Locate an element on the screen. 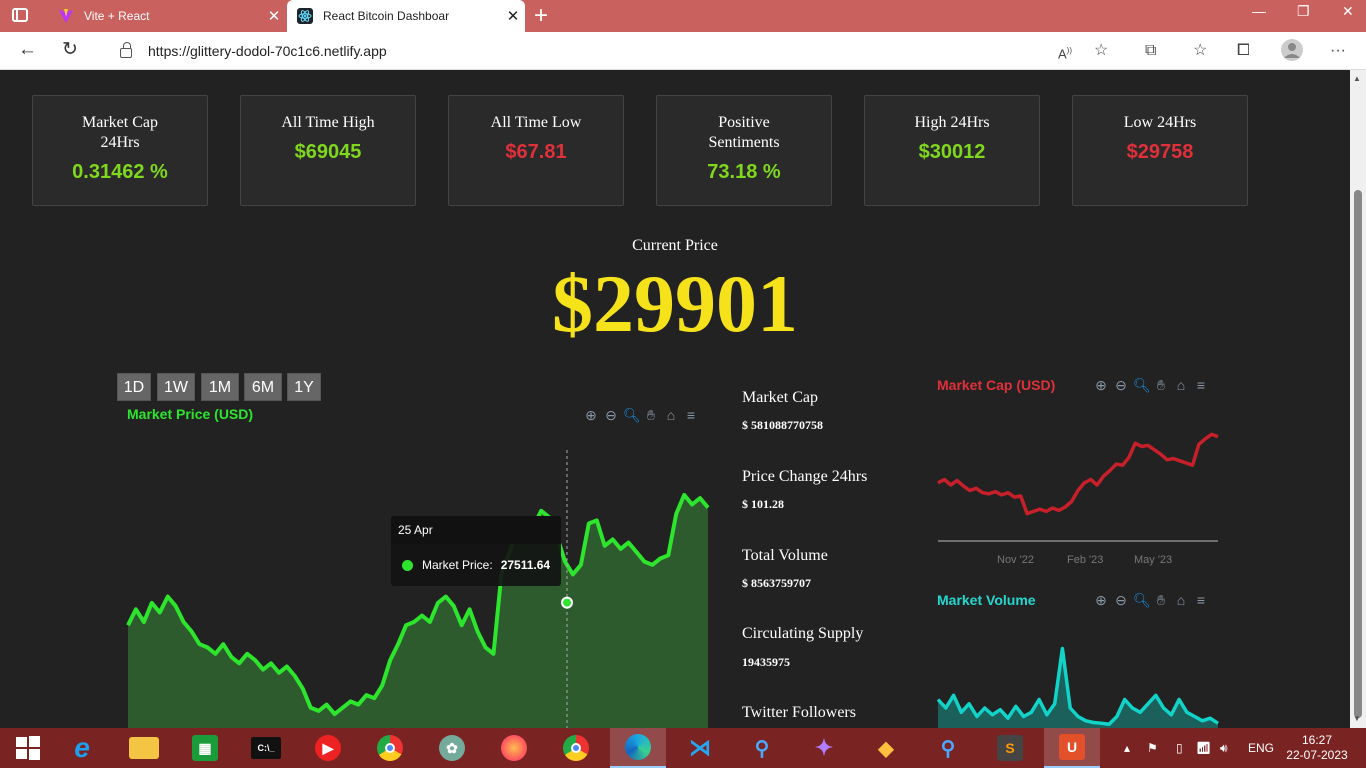 The image size is (1366, 768). minimize-icon: — is located at coordinates (1259, 11).